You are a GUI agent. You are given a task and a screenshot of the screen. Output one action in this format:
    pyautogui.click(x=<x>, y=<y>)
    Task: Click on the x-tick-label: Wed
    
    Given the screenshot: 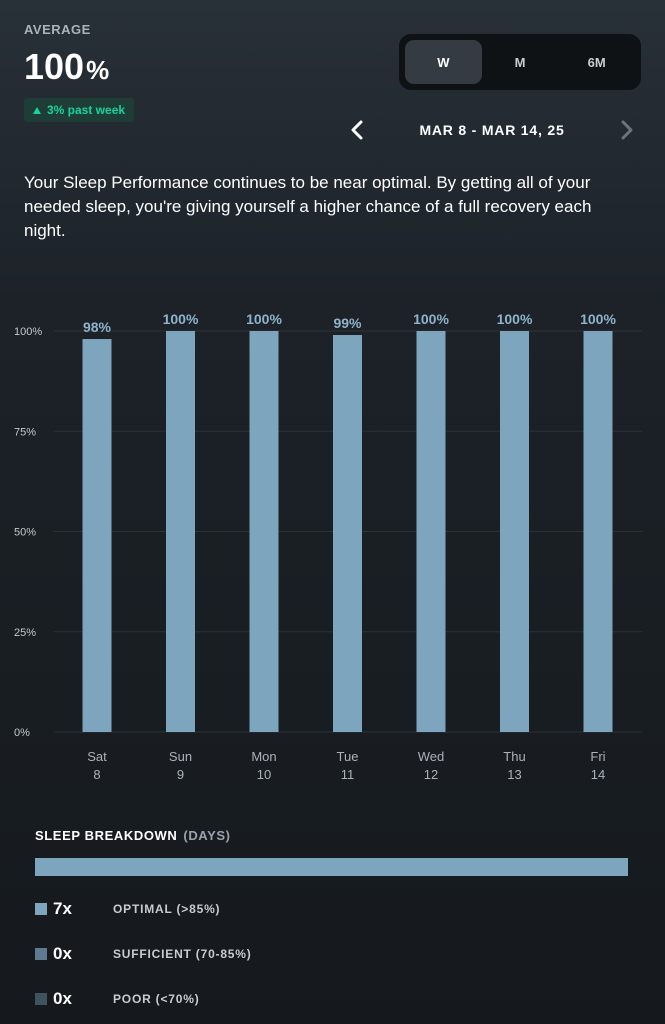 What is the action you would take?
    pyautogui.click(x=431, y=756)
    